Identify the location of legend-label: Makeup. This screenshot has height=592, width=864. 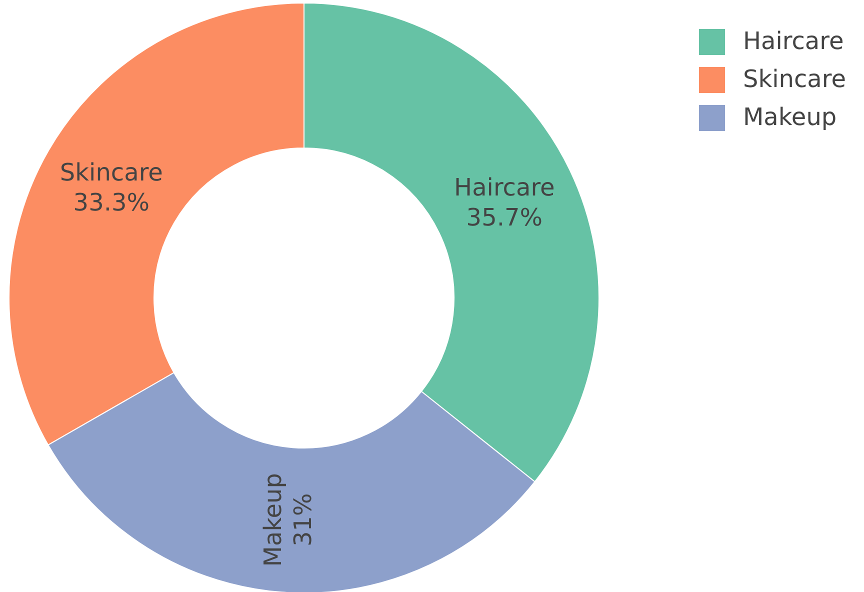
(789, 117).